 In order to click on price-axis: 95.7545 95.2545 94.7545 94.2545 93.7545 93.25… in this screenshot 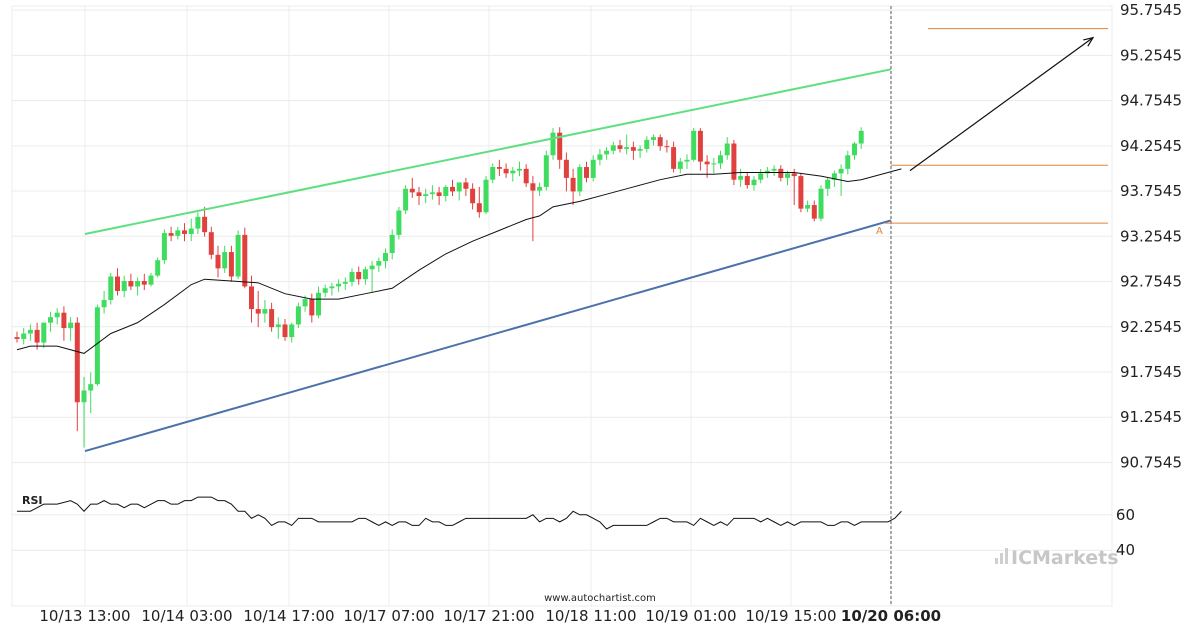, I will do `click(1151, 236)`.